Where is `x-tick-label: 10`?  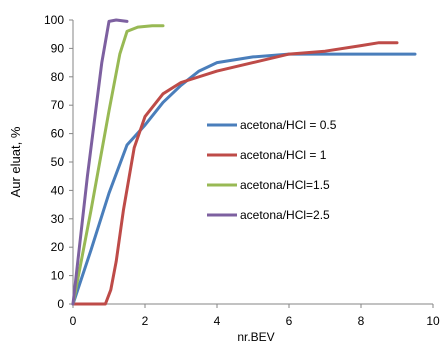
x-tick-label: 10 is located at coordinates (433, 321).